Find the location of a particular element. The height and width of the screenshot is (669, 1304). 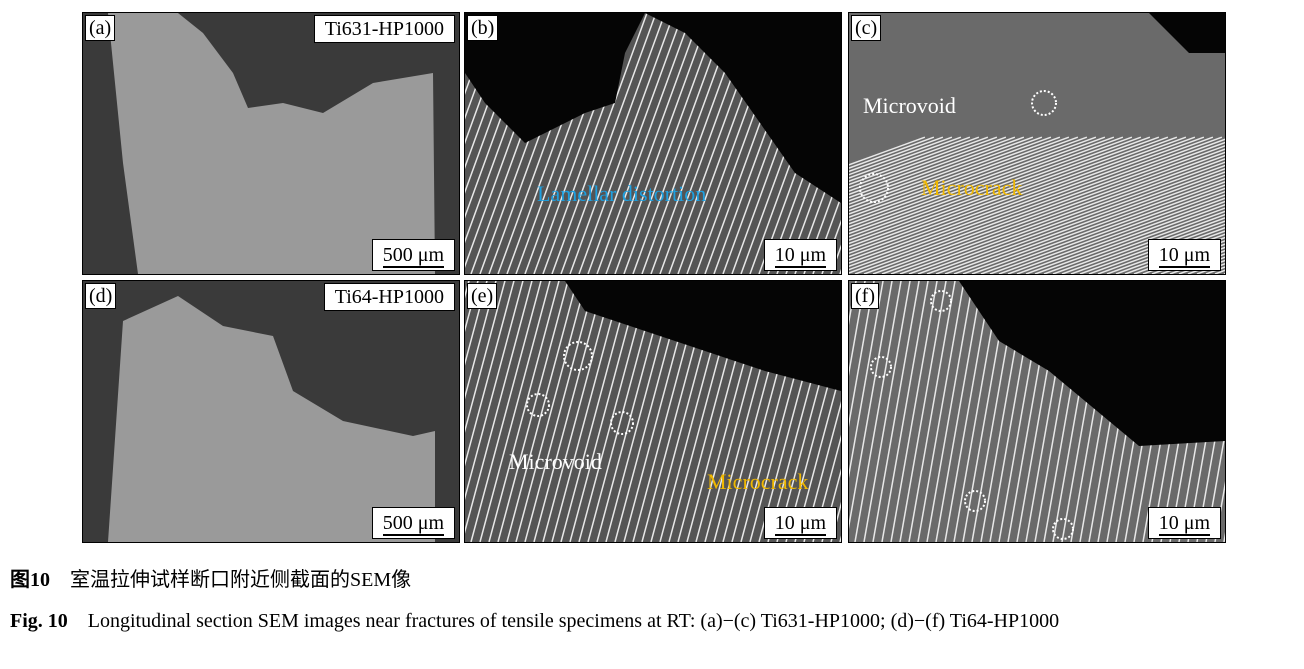

panel-label: (d) is located at coordinates (101, 296).